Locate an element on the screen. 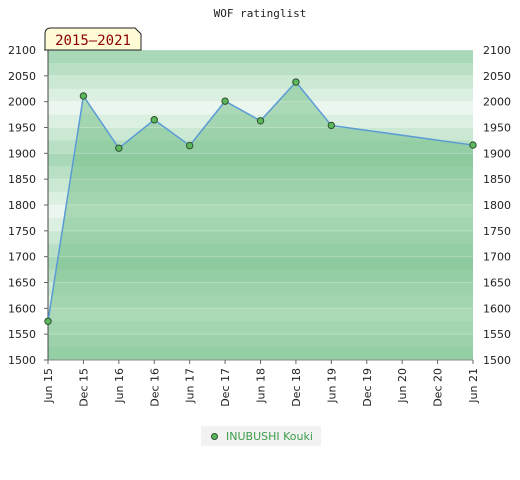  chart-title: WOF ratinglist is located at coordinates (260, 13).